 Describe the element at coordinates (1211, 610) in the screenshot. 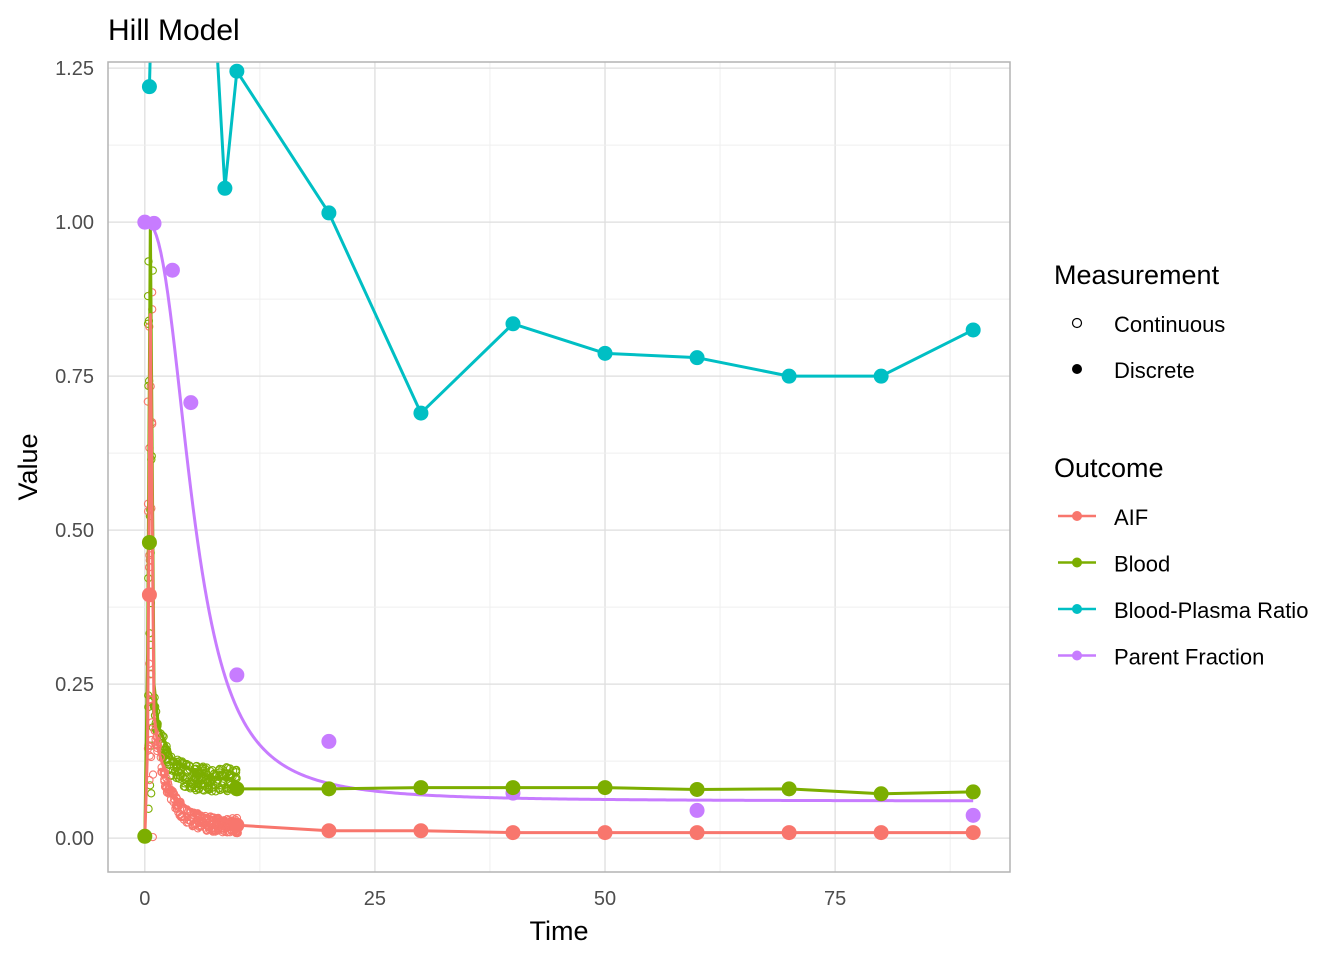

I see `legend-label-blood-plasma-ratio: Blood-Plasma Ratio` at that location.